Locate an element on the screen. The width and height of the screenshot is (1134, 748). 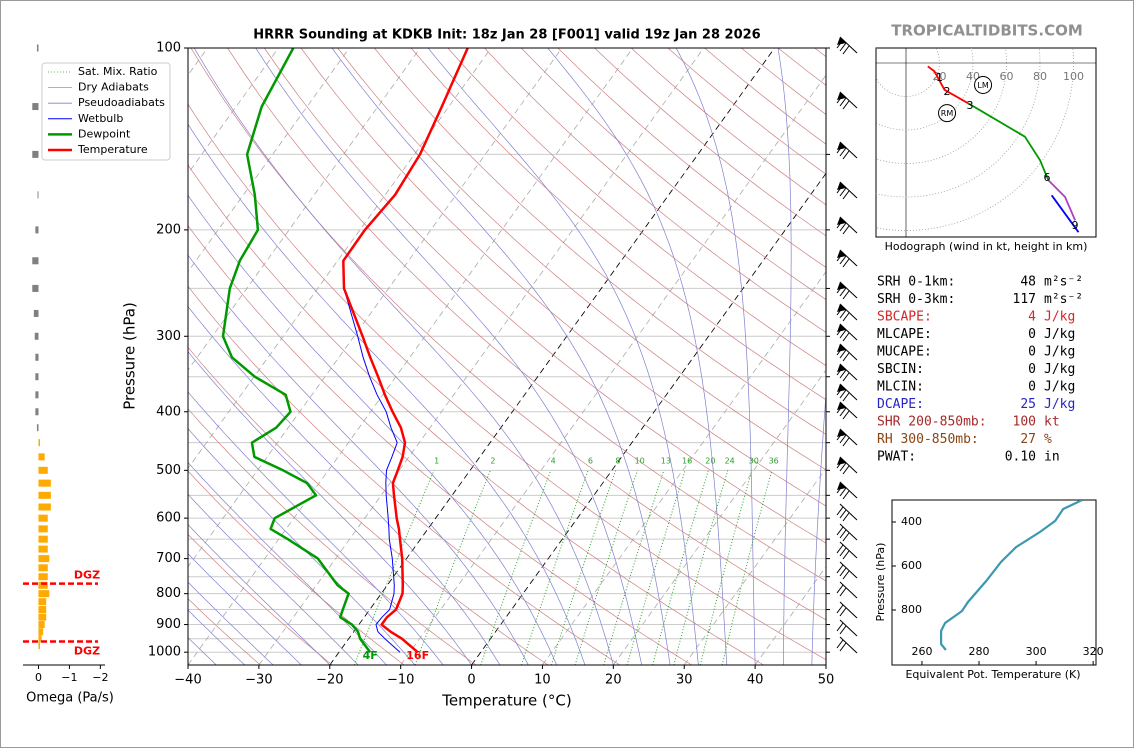
stat-label: SBCAPE: is located at coordinates (904, 317).